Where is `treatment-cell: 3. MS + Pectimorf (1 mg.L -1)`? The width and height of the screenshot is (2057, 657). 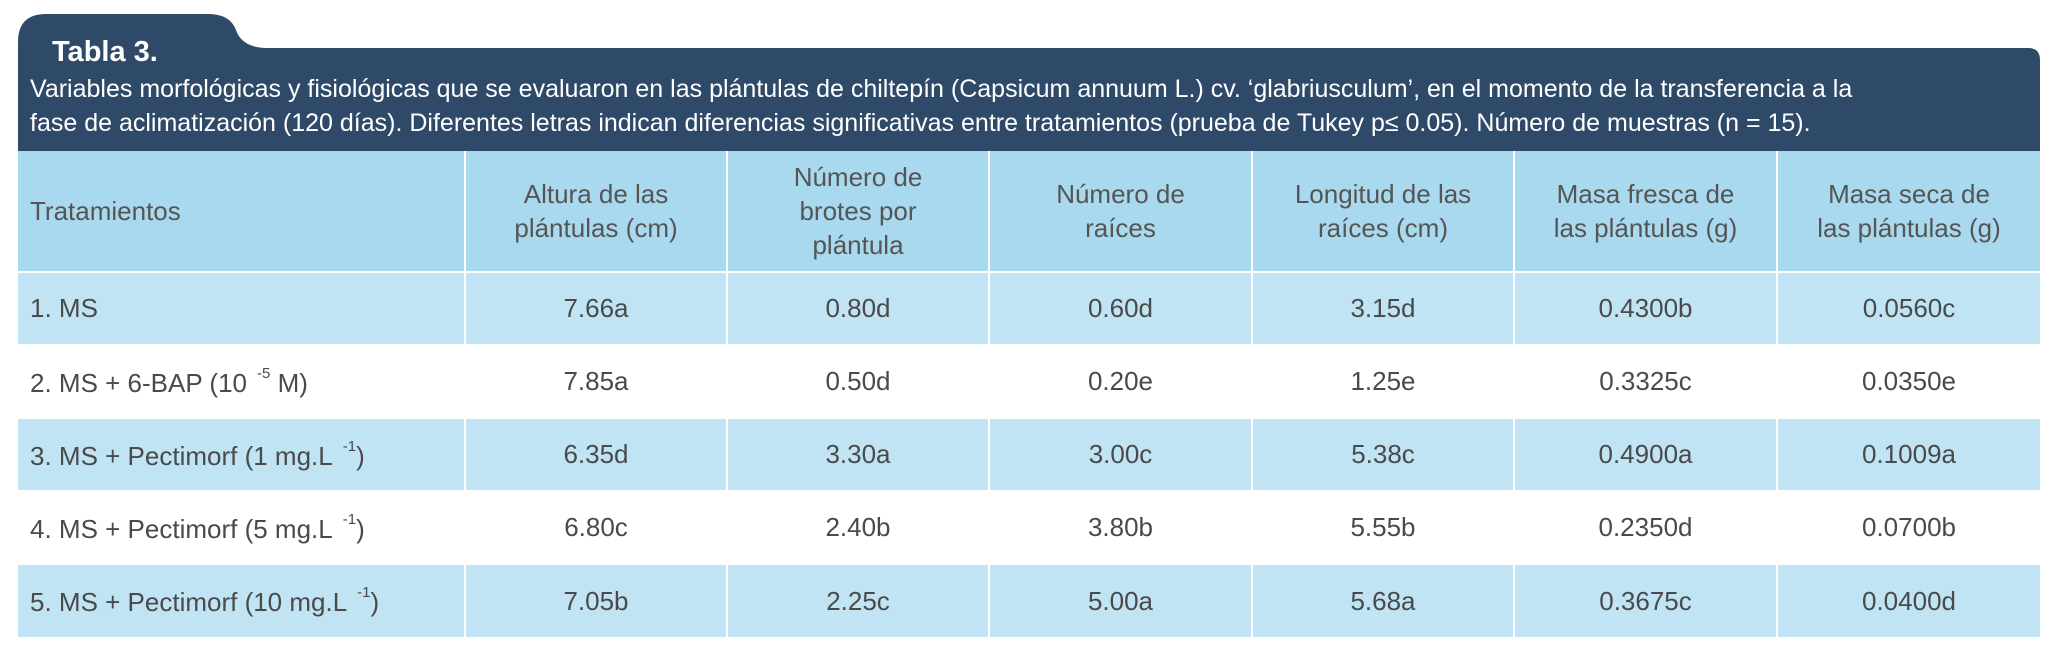 treatment-cell: 3. MS + Pectimorf (1 mg.L -1) is located at coordinates (242, 454).